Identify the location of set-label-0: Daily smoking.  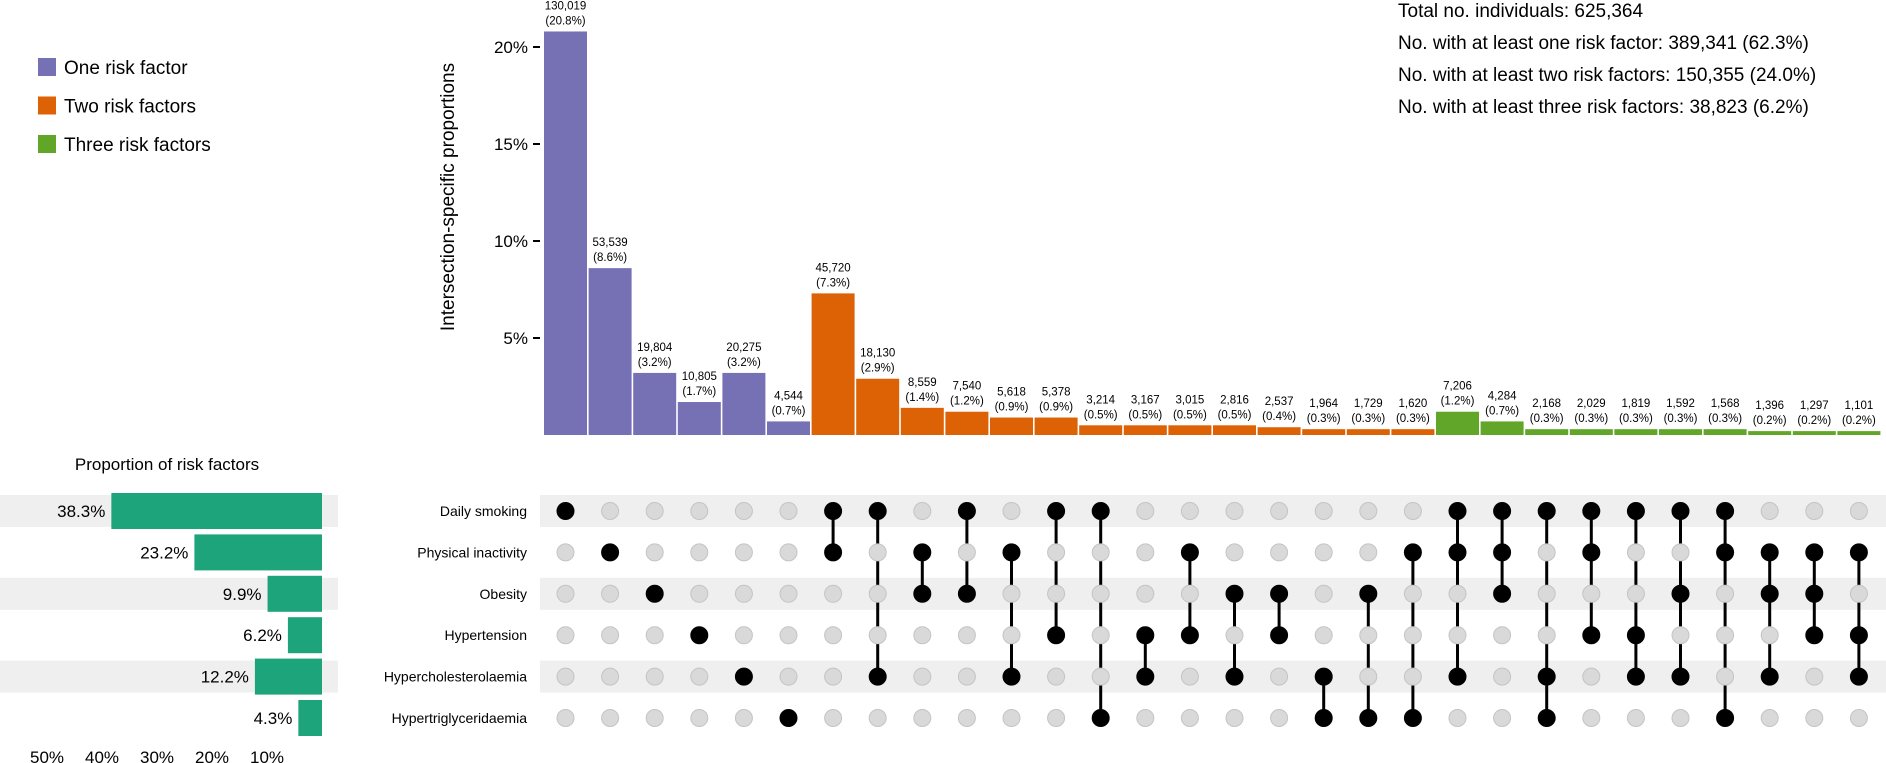
(483, 511).